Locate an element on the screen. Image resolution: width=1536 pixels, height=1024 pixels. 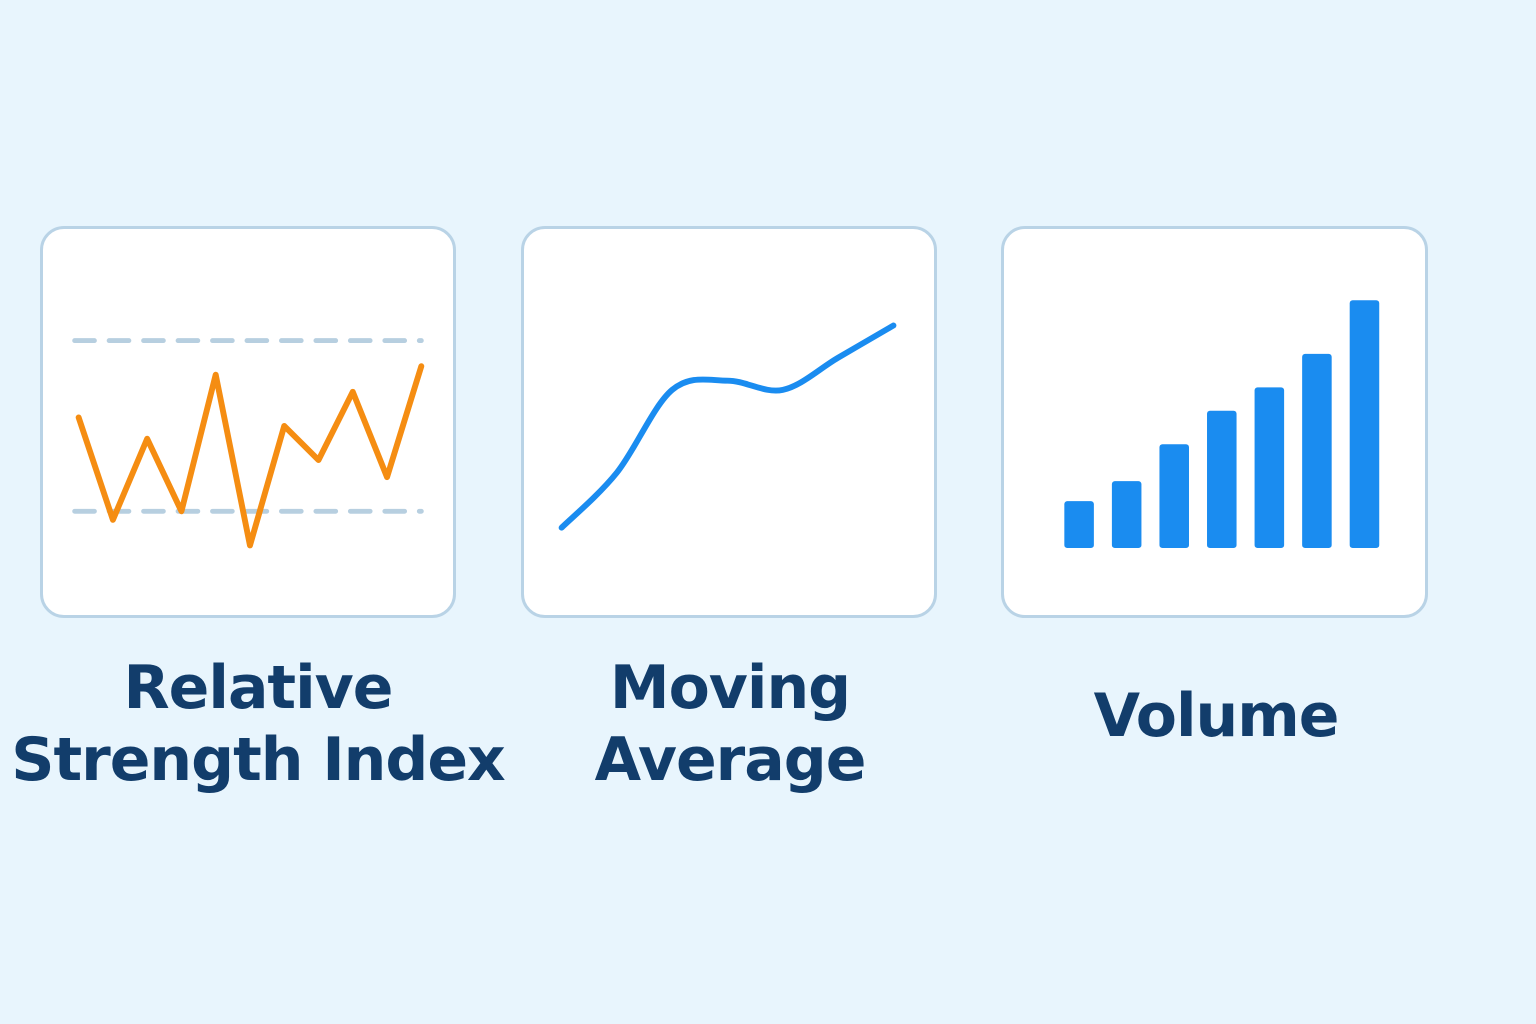
rsi-chart-icon is located at coordinates (248, 443).